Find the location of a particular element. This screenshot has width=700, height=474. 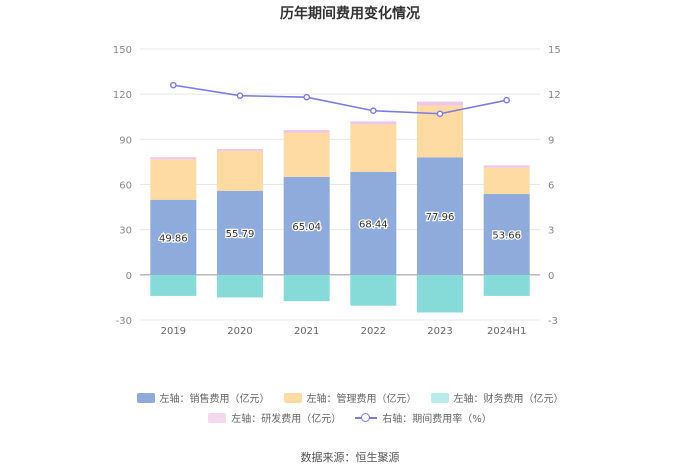

x-axis-tick-label: 2022 is located at coordinates (373, 331).